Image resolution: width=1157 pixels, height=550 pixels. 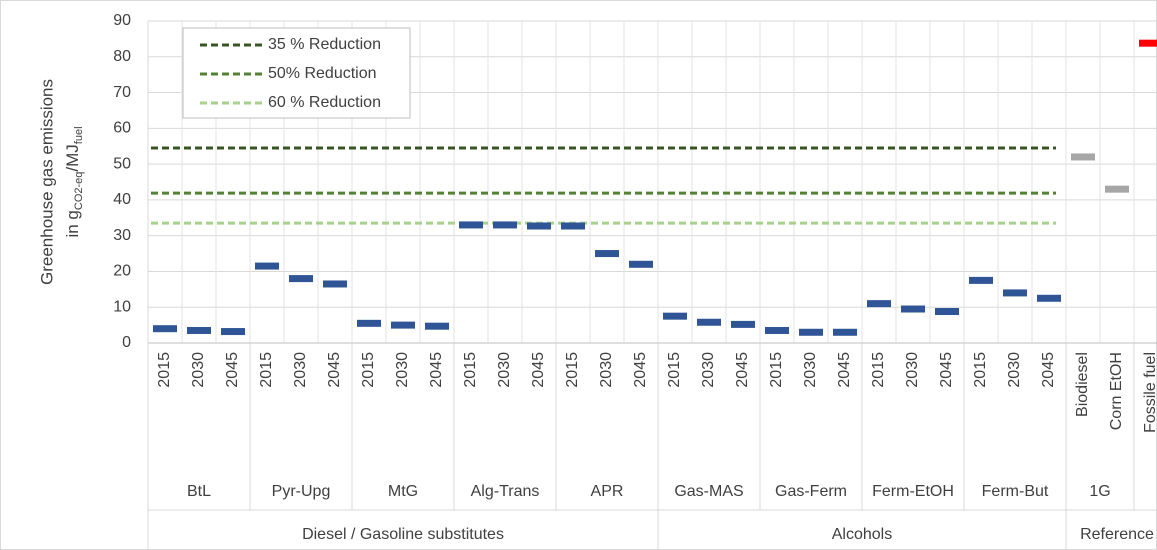 What do you see at coordinates (1082, 384) in the screenshot?
I see `x-tick-label: Biodiesel` at bounding box center [1082, 384].